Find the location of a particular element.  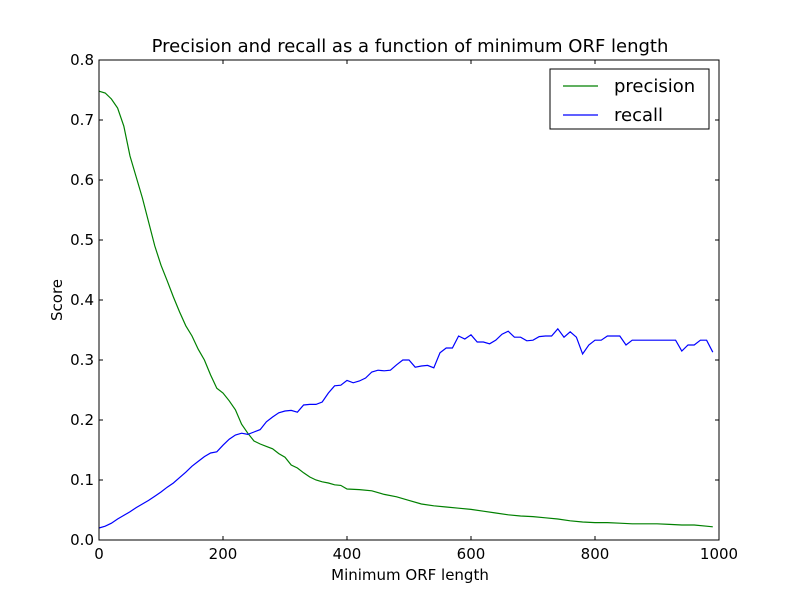

y-tick-label: 0.7 is located at coordinates (82, 120).